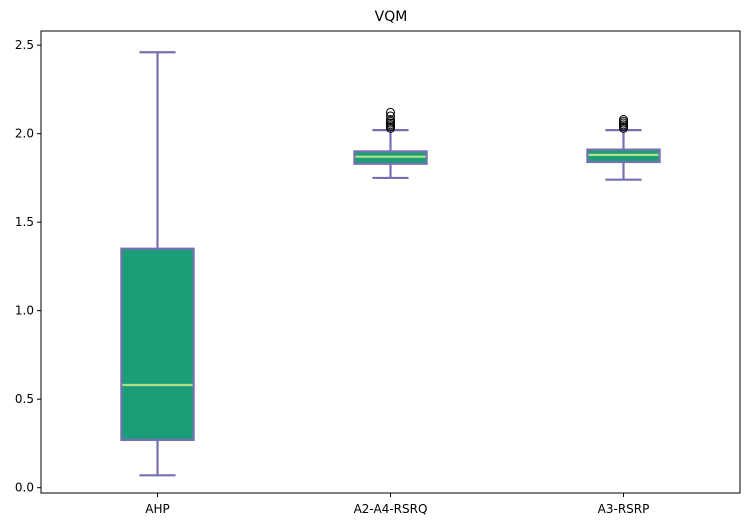  Describe the element at coordinates (391, 509) in the screenshot. I see `x-tick-label: A2-A4-RSRQ` at that location.